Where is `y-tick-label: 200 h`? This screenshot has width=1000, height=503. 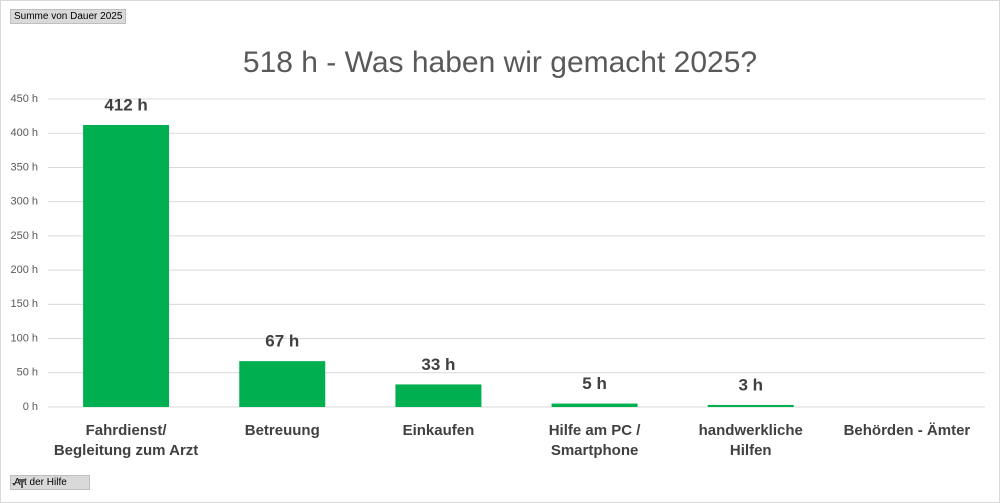 y-tick-label: 200 h is located at coordinates (24, 270).